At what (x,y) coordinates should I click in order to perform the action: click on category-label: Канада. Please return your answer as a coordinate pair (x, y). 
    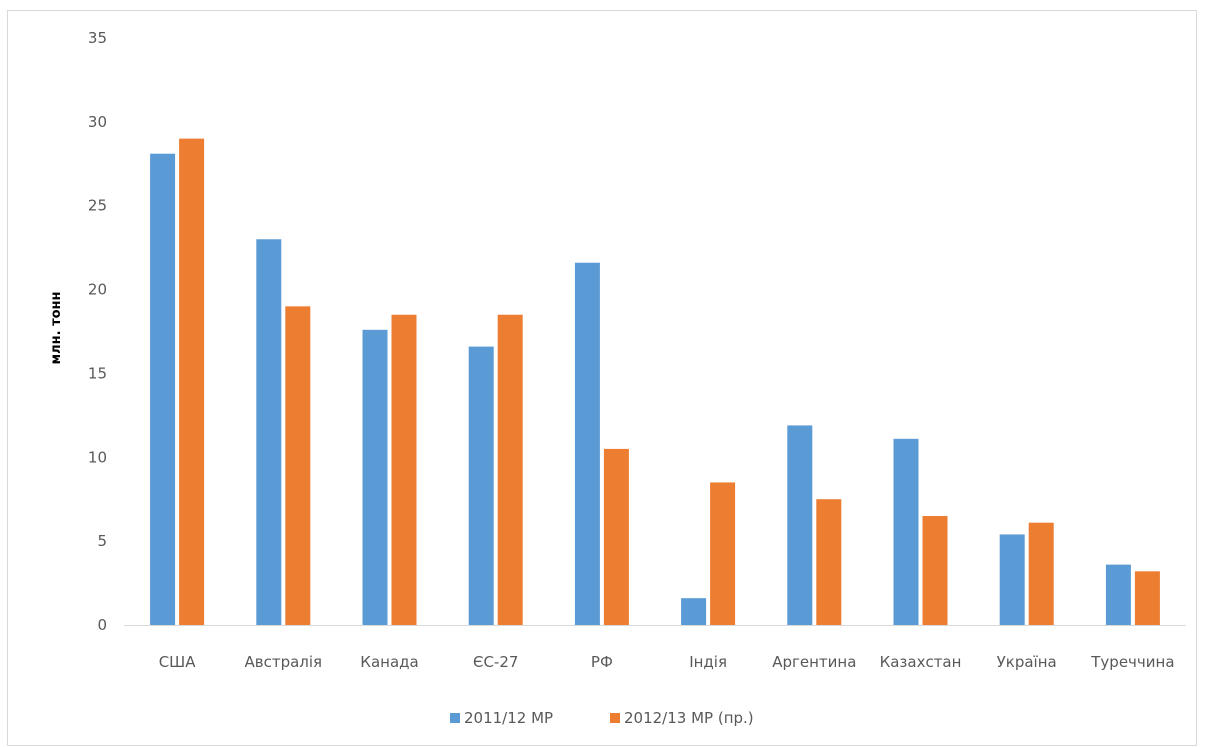
    Looking at the image, I should click on (389, 662).